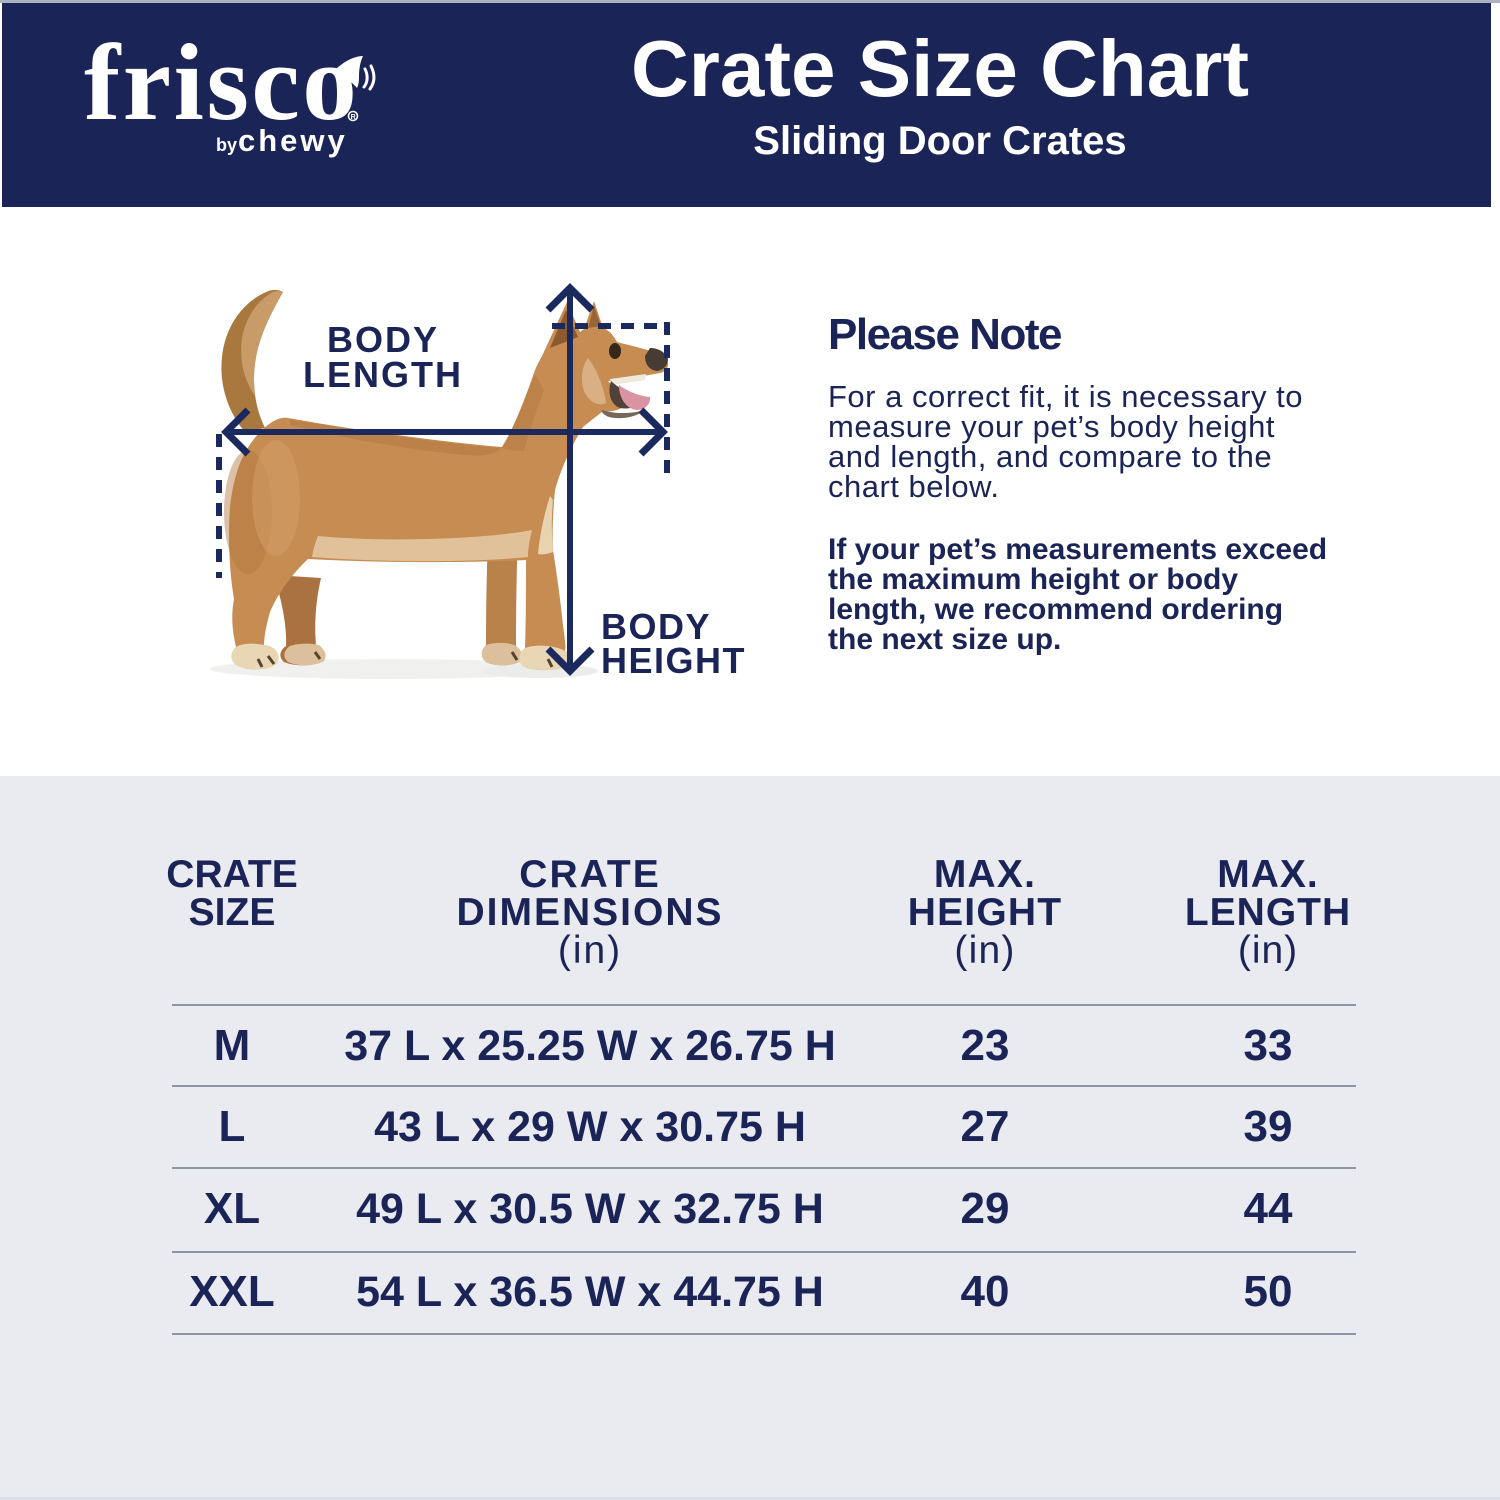 The height and width of the screenshot is (1500, 1500). What do you see at coordinates (221, 89) in the screenshot?
I see `svg-text: frisco` at bounding box center [221, 89].